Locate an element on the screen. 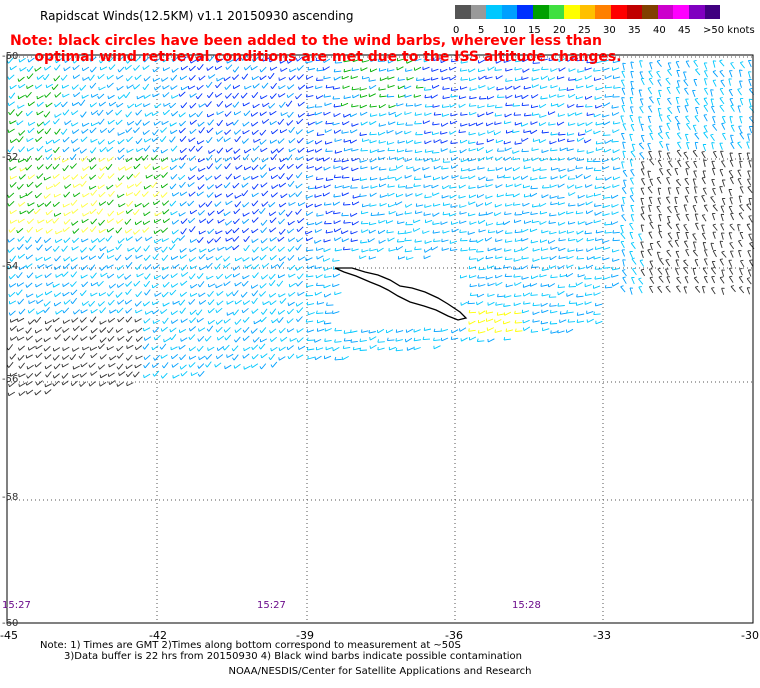 Image resolution: width=760 pixels, height=688 pixels. scale-label: 30 is located at coordinates (609, 30).